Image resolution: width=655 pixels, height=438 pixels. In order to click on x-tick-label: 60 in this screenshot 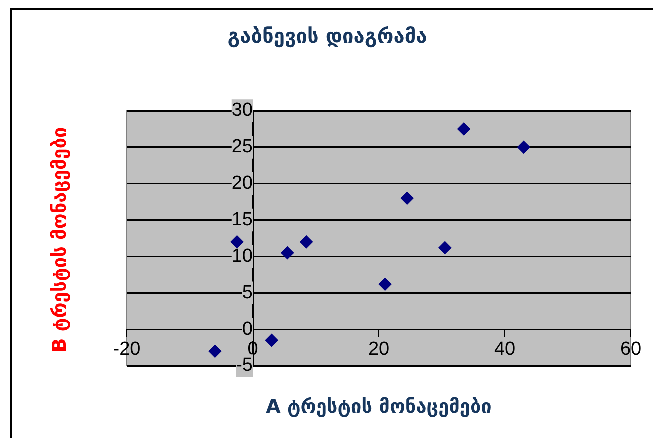, I will do `click(631, 349)`.